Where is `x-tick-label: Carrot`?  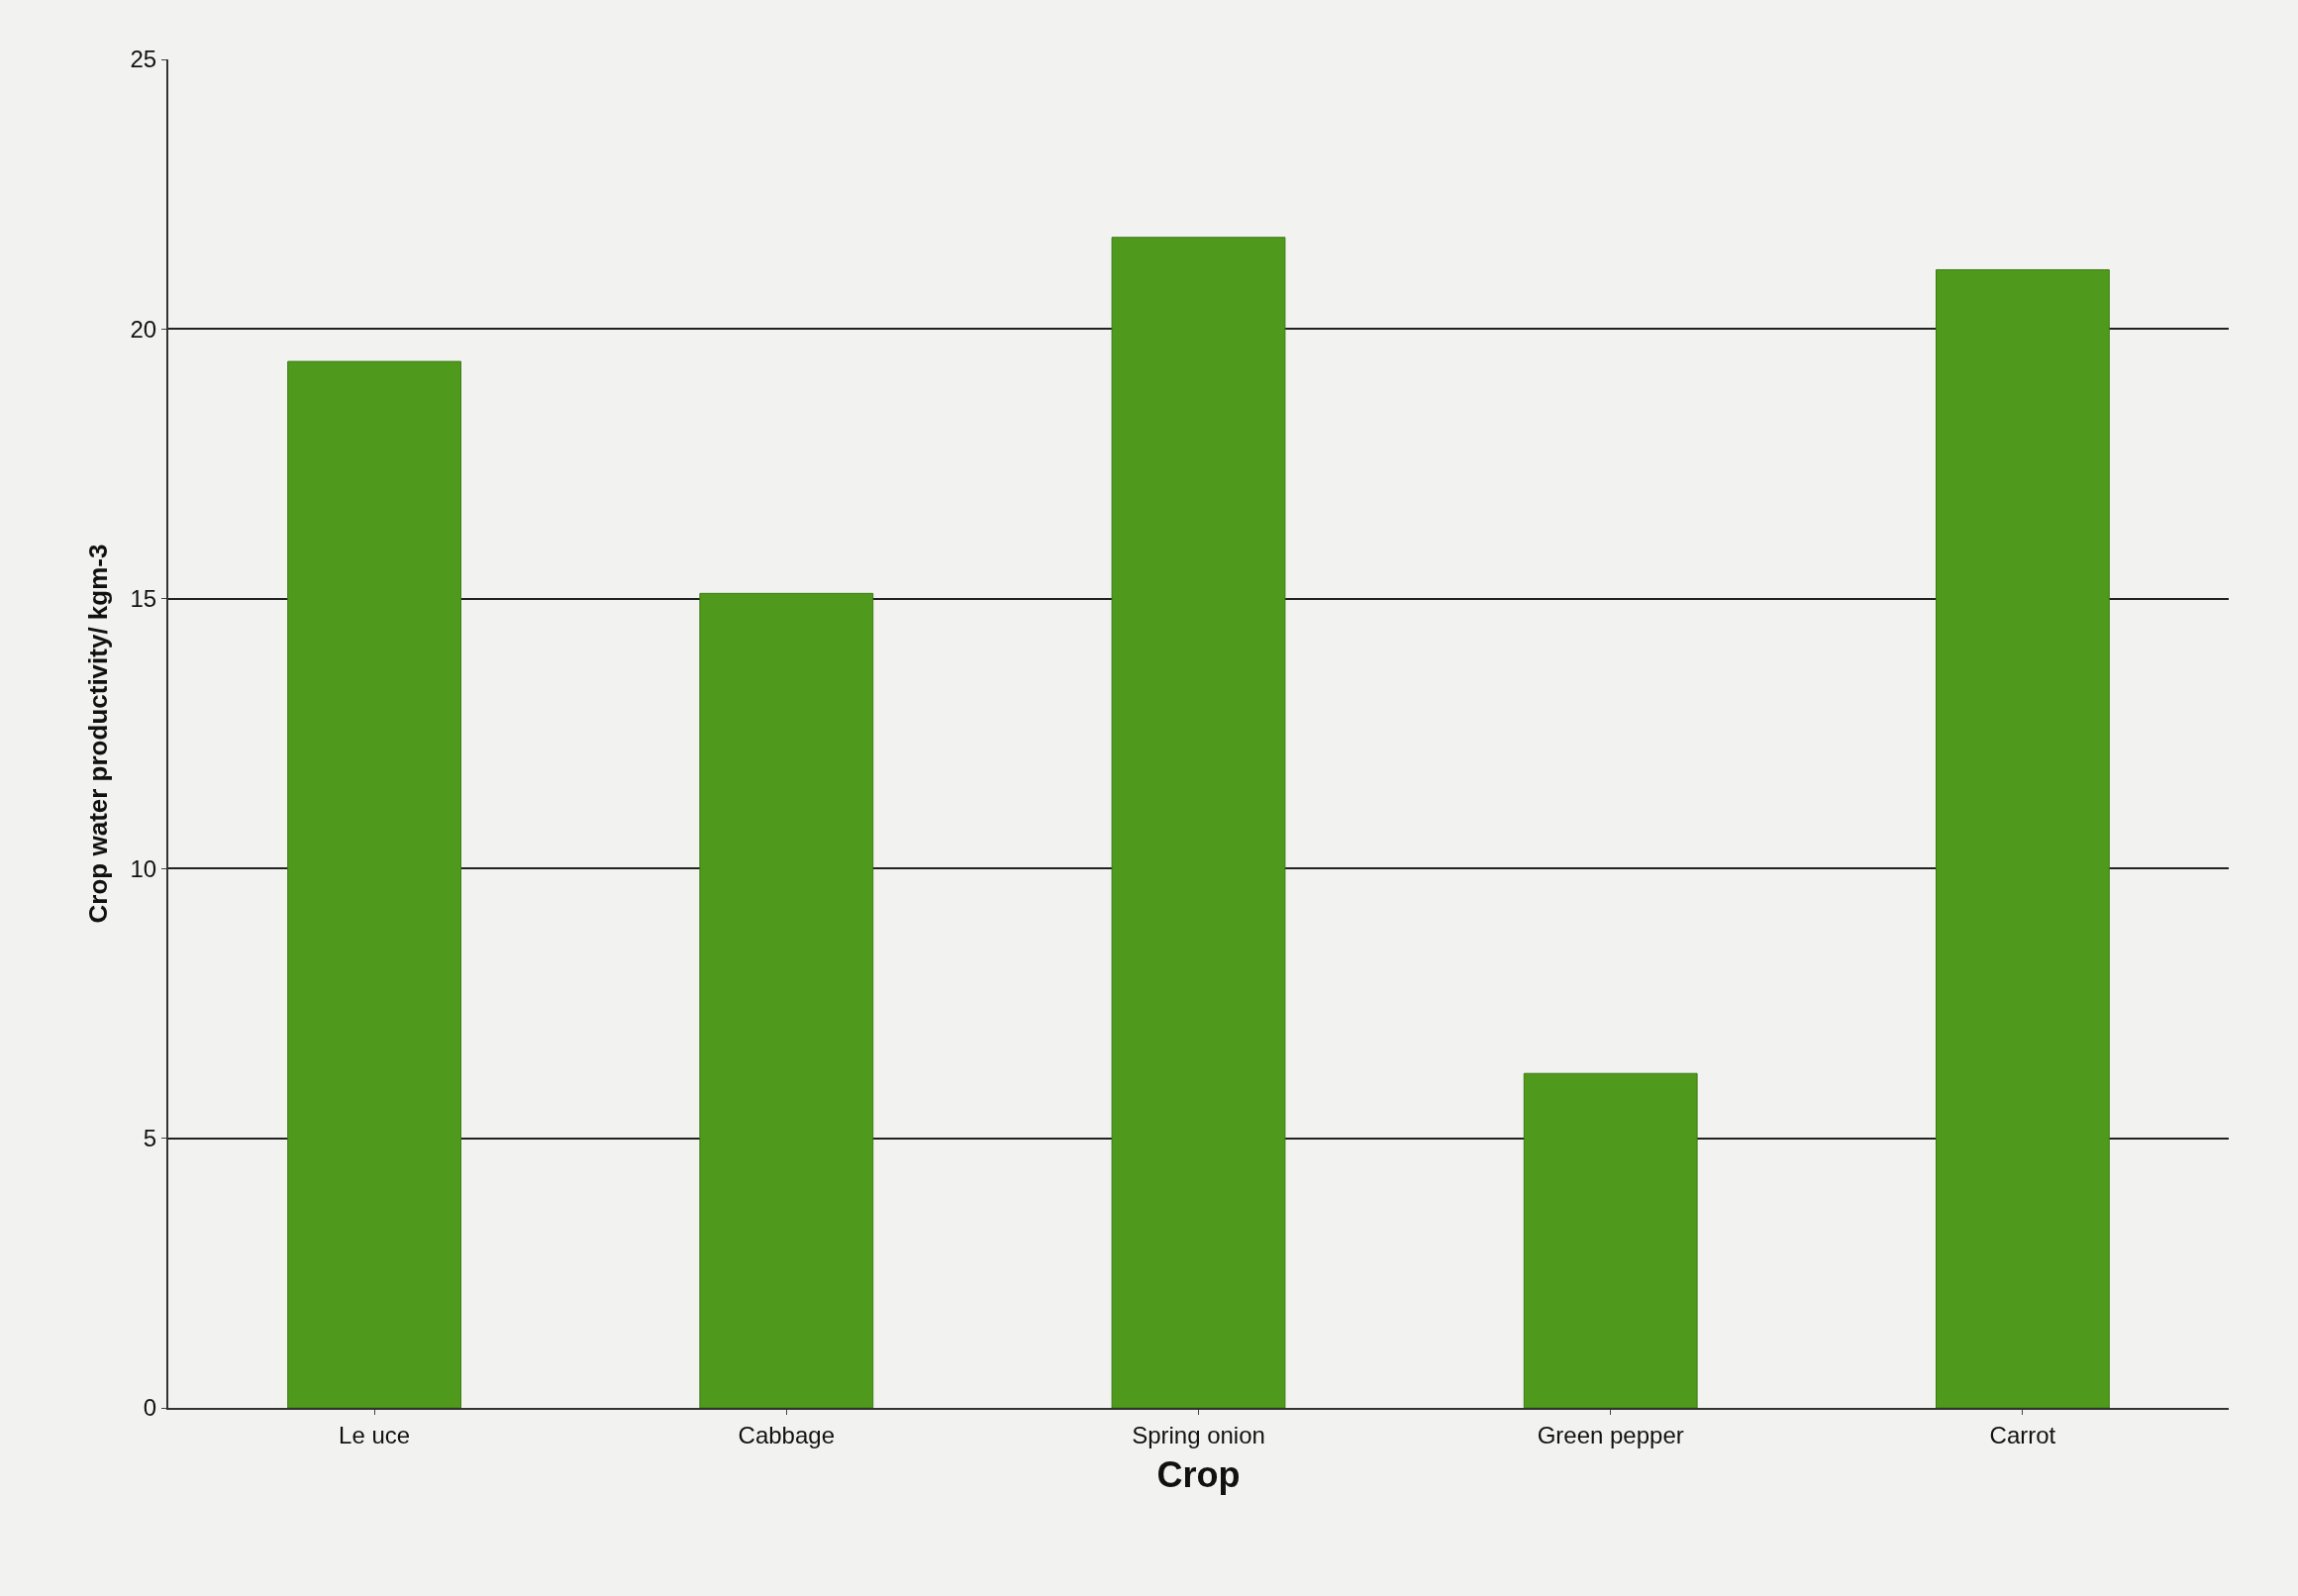
x-tick-label: Carrot is located at coordinates (2022, 1434).